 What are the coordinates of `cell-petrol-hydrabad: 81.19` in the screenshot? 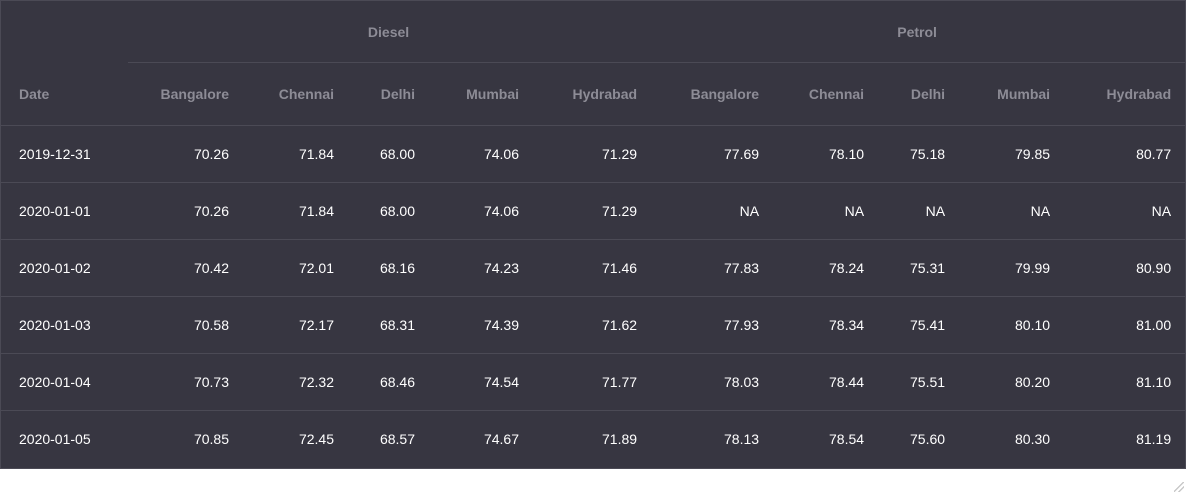 It's located at (1154, 439).